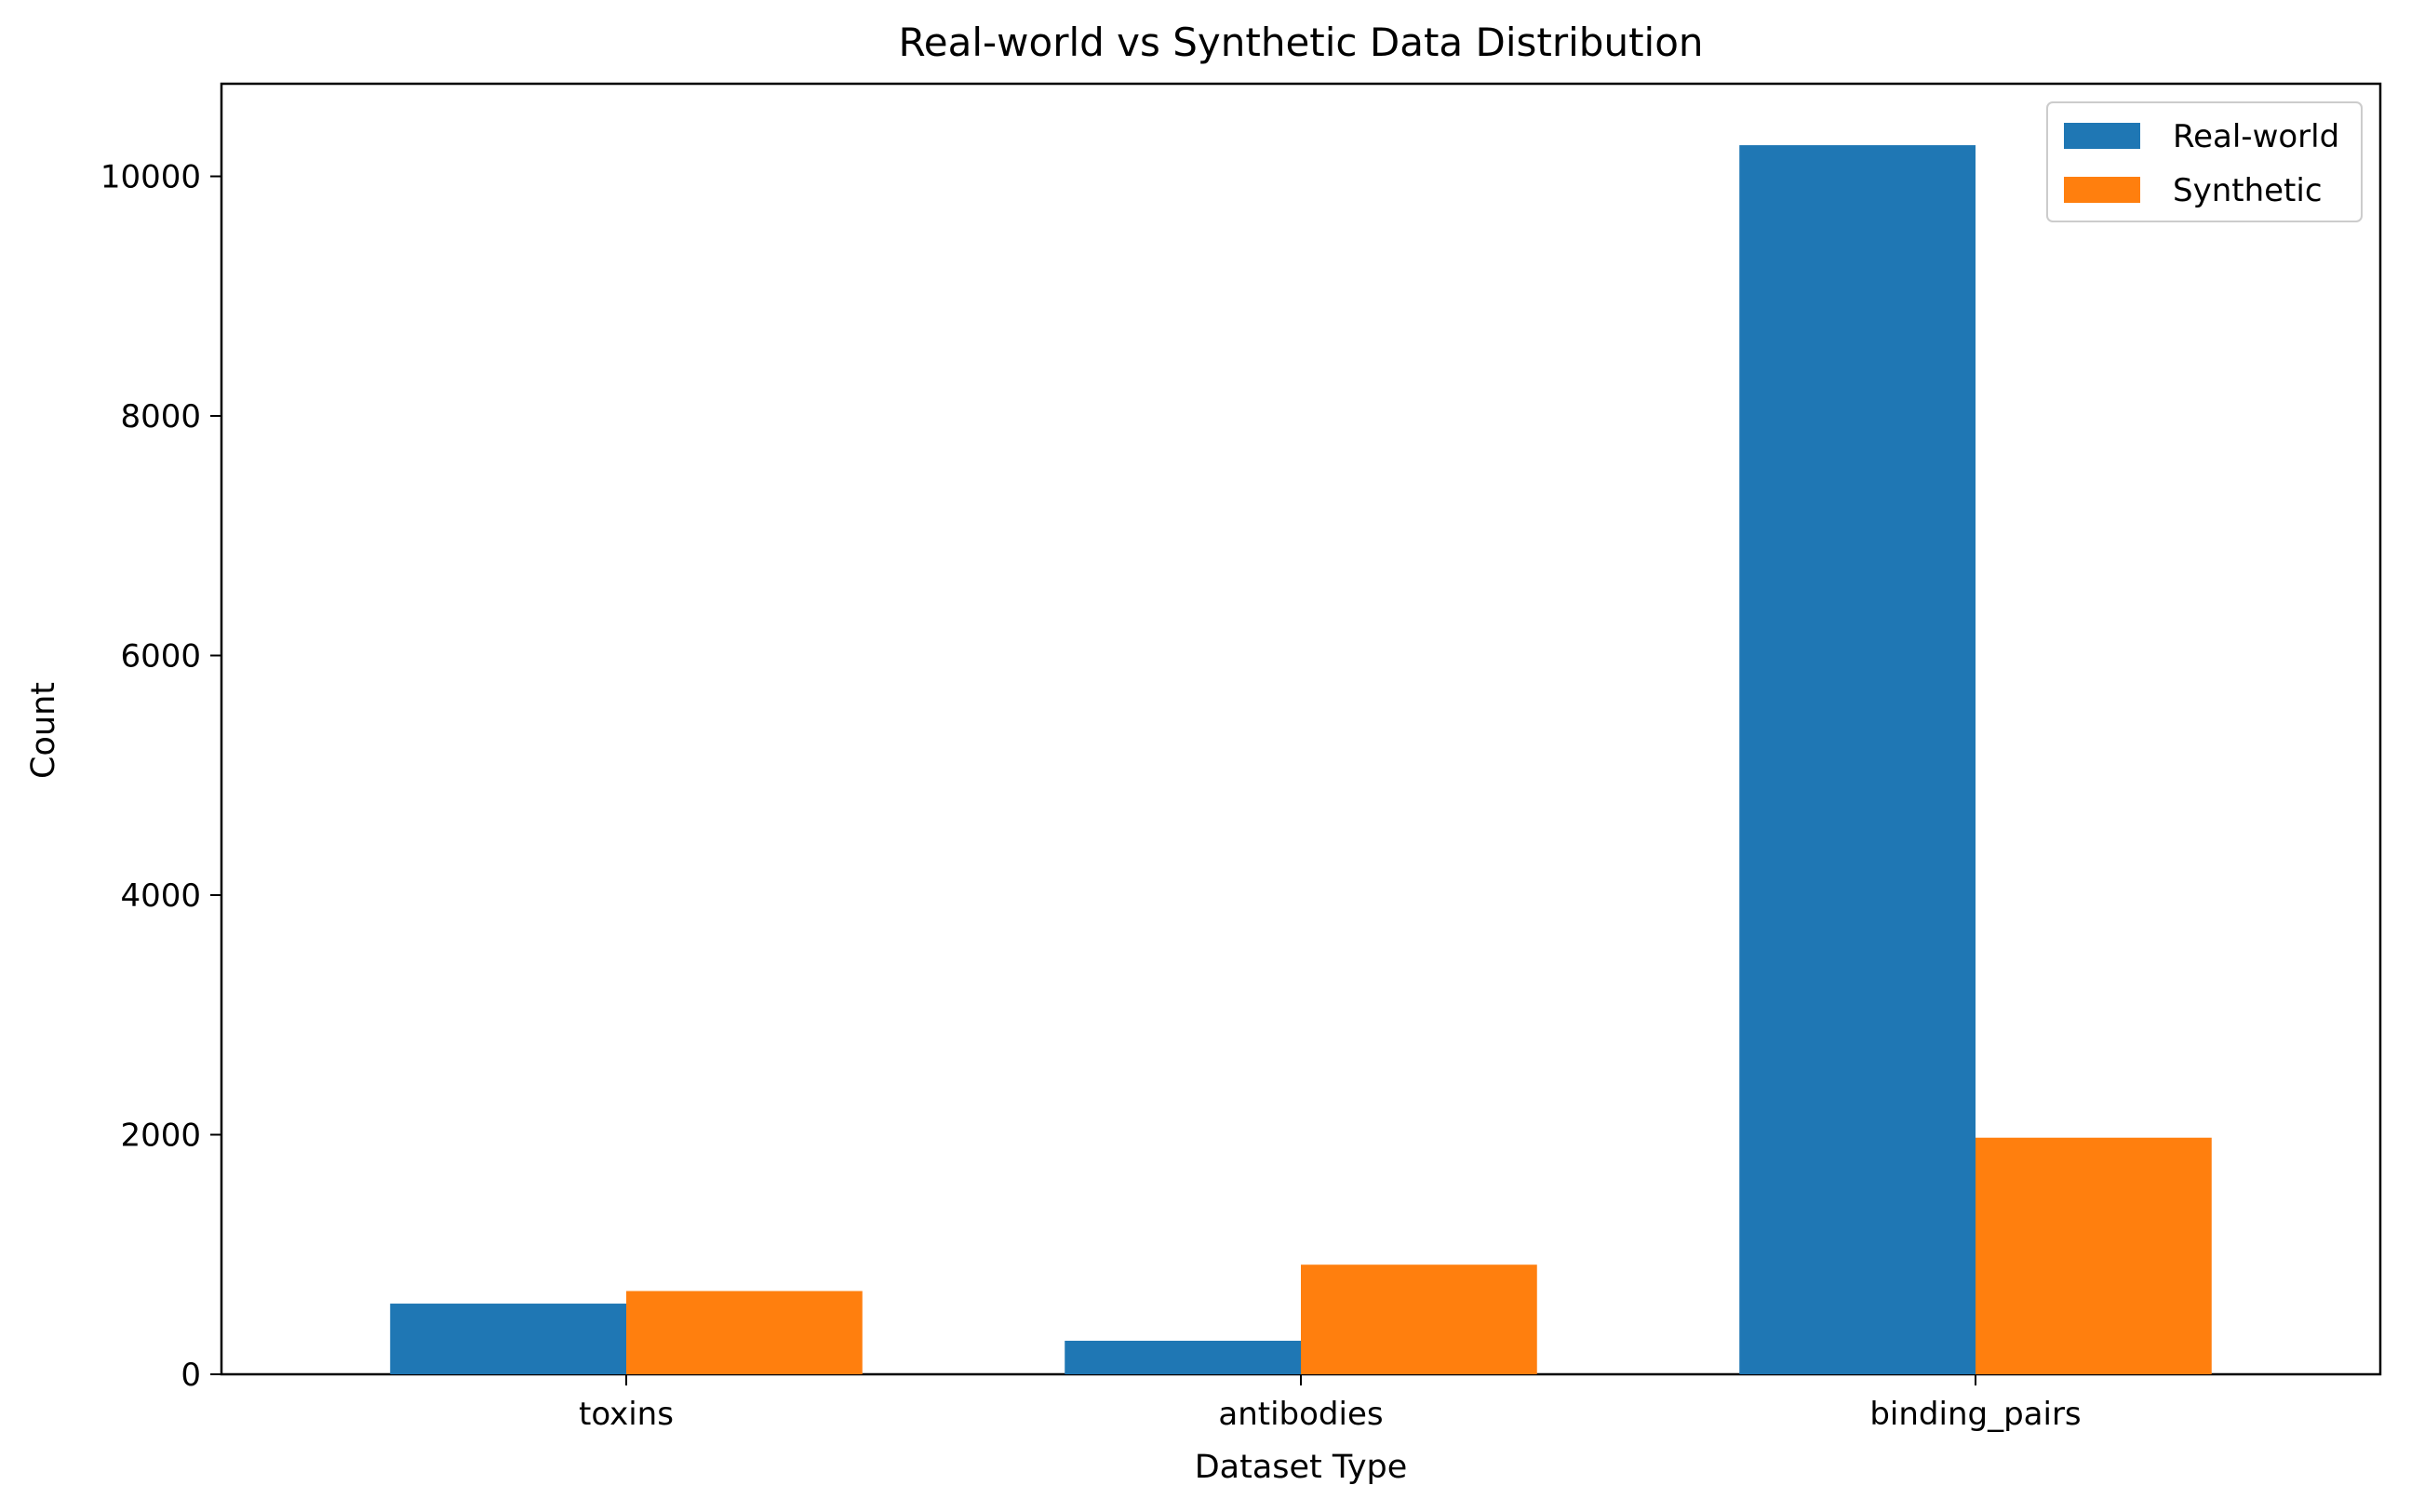 The width and height of the screenshot is (2411, 1512). What do you see at coordinates (1857, 760) in the screenshot?
I see `bar-binding_pairs-real-world` at bounding box center [1857, 760].